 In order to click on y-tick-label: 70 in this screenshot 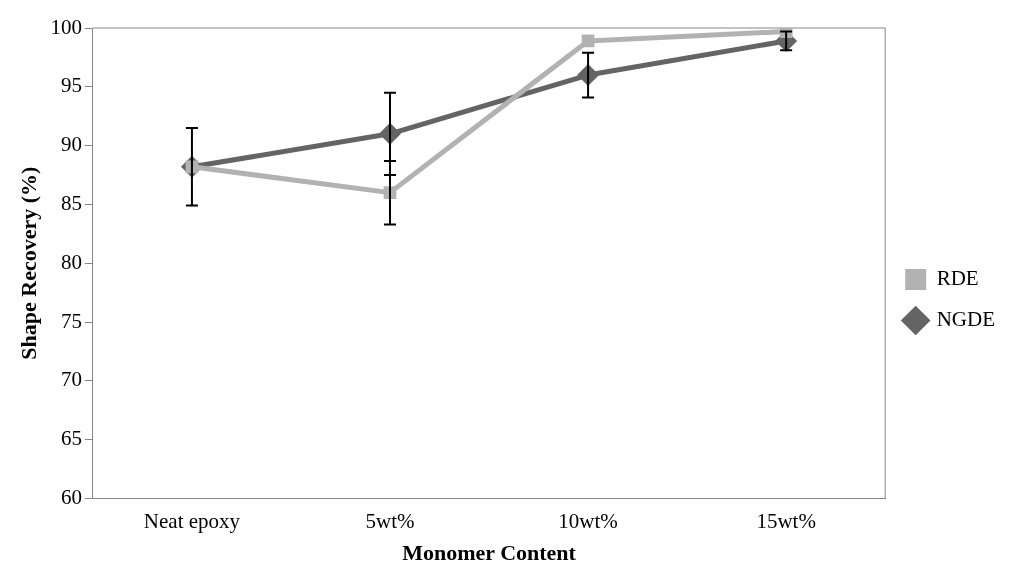, I will do `click(71, 379)`.